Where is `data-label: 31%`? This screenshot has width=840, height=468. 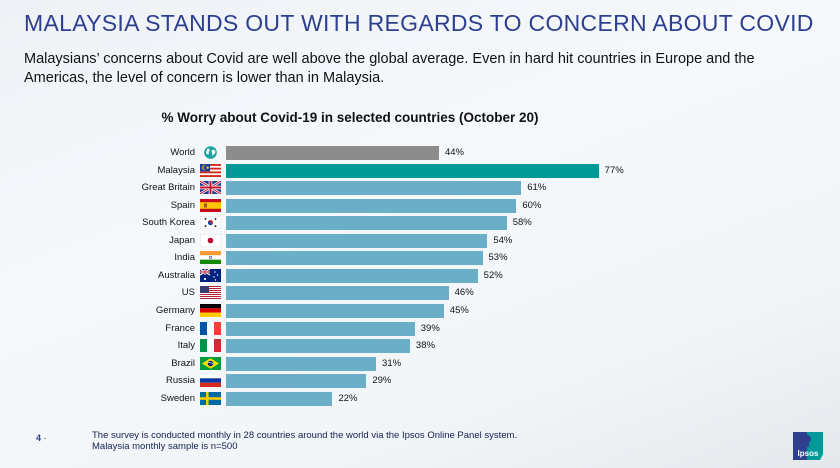 data-label: 31% is located at coordinates (392, 363).